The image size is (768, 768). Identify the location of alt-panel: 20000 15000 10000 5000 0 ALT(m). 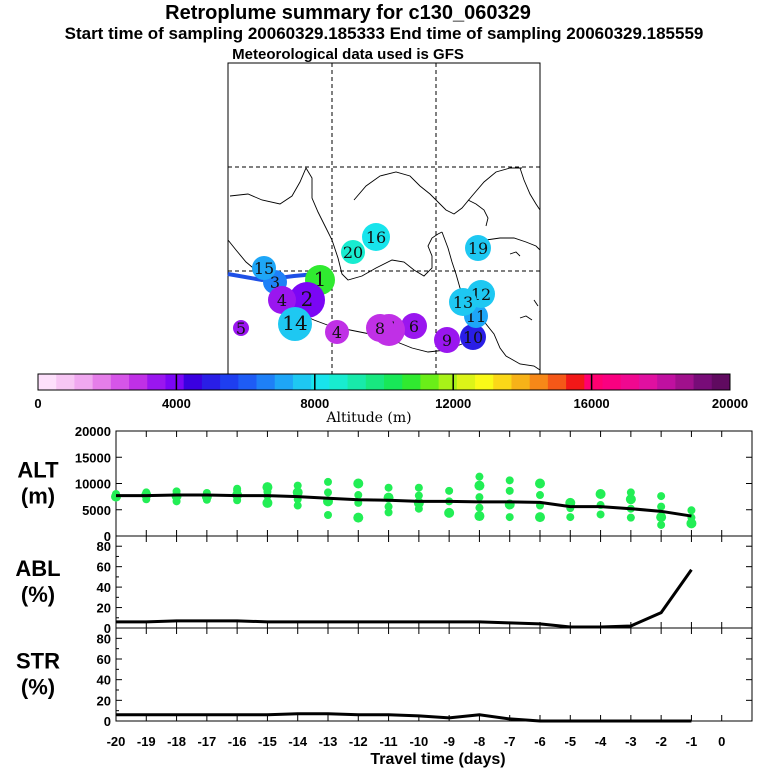
(385, 484).